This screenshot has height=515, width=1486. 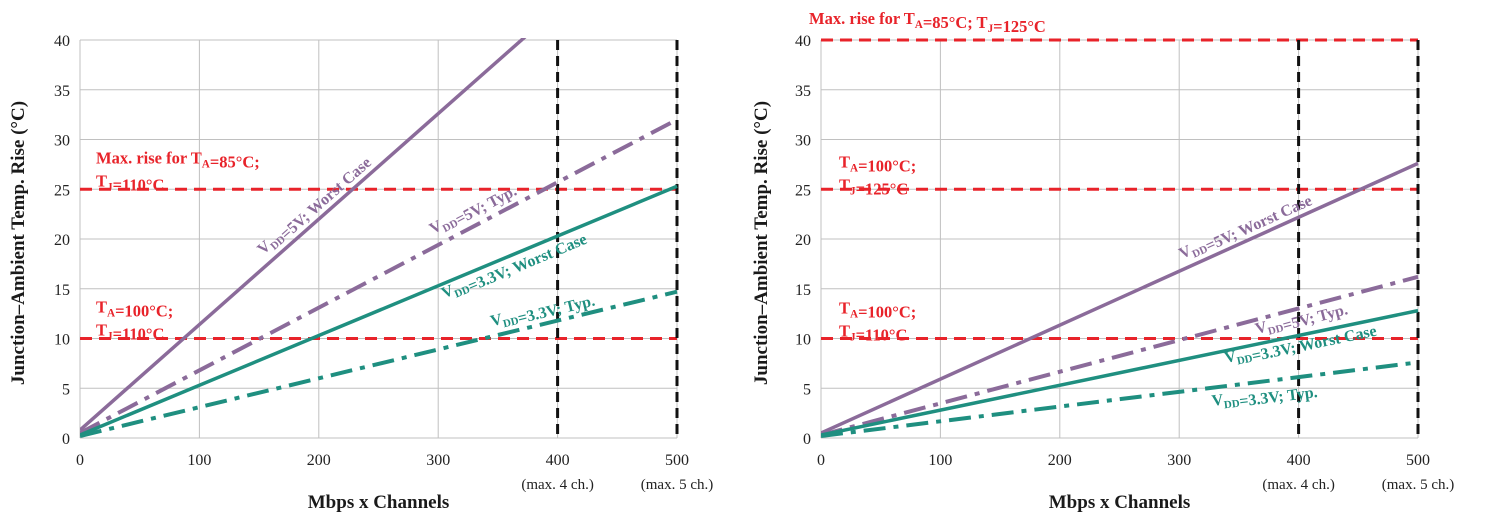 What do you see at coordinates (178, 159) in the screenshot?
I see `limit-label: Max. rise for TA=85°C;` at bounding box center [178, 159].